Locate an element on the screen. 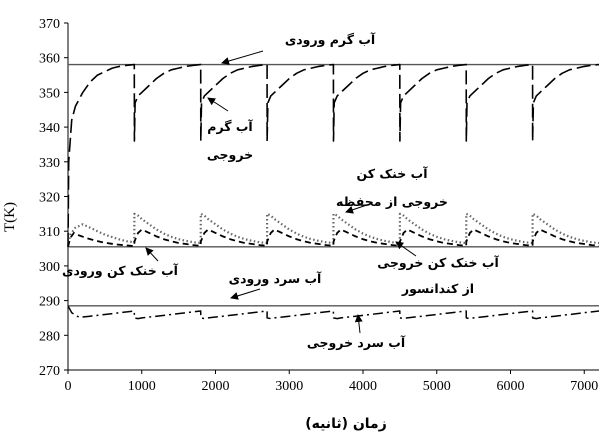 The image size is (609, 437). x-tick-label: 0 is located at coordinates (68, 386).